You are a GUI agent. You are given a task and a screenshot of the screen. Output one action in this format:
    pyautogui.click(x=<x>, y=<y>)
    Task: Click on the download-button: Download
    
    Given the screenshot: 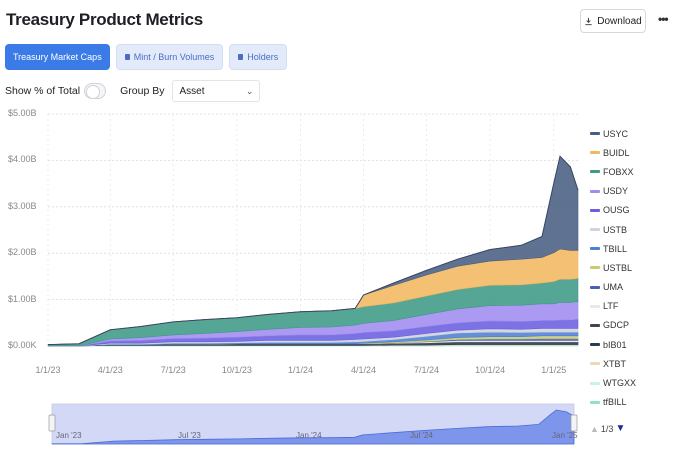 What is the action you would take?
    pyautogui.click(x=613, y=21)
    